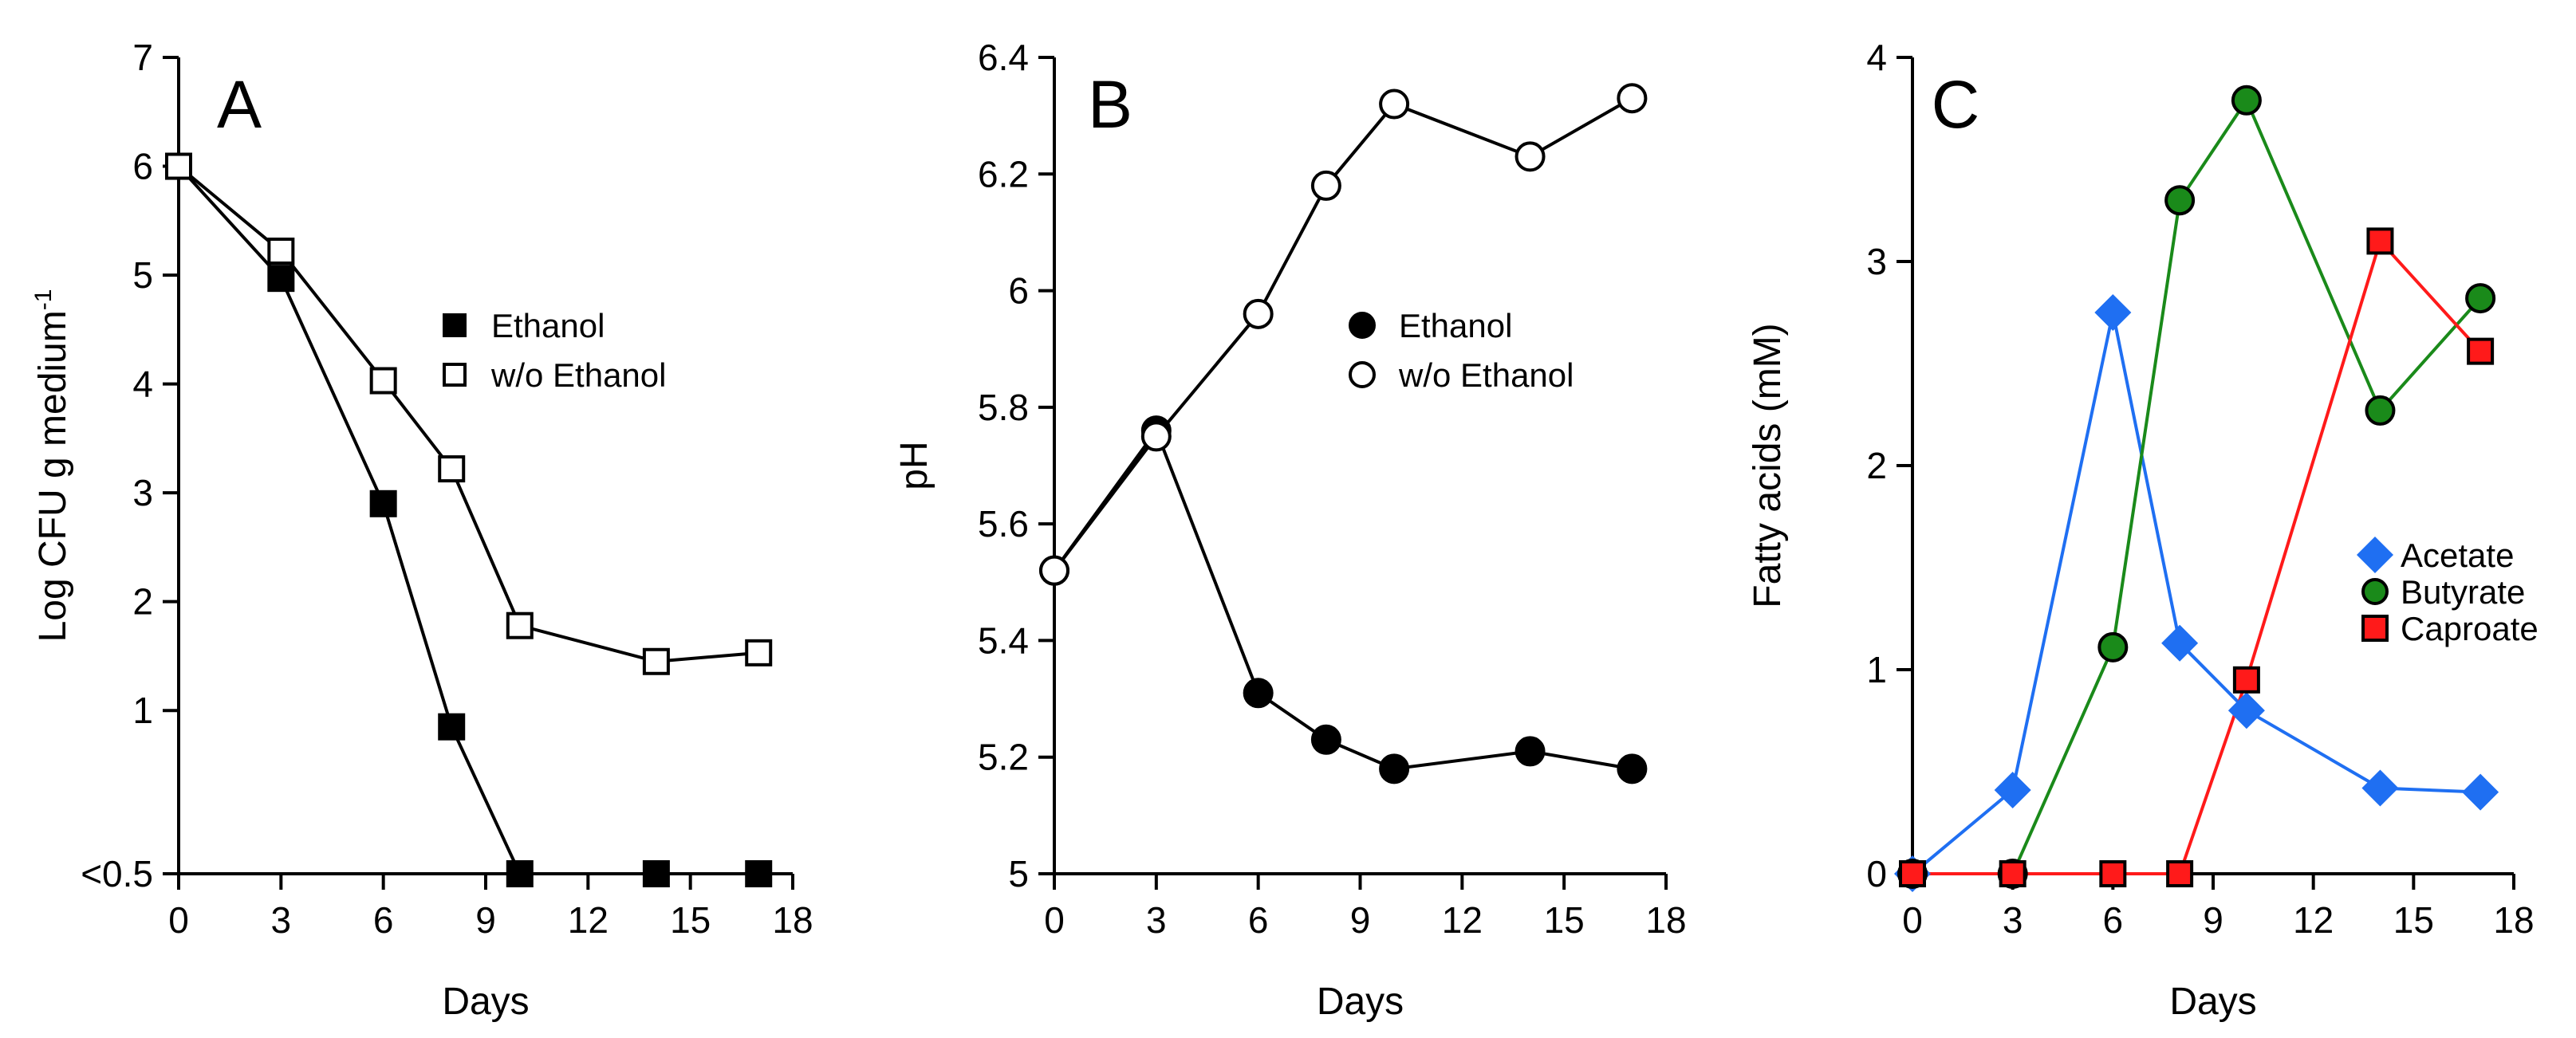 The width and height of the screenshot is (2576, 1038). Describe the element at coordinates (43, 300) in the screenshot. I see `y-axis-title-superscript: -1` at that location.